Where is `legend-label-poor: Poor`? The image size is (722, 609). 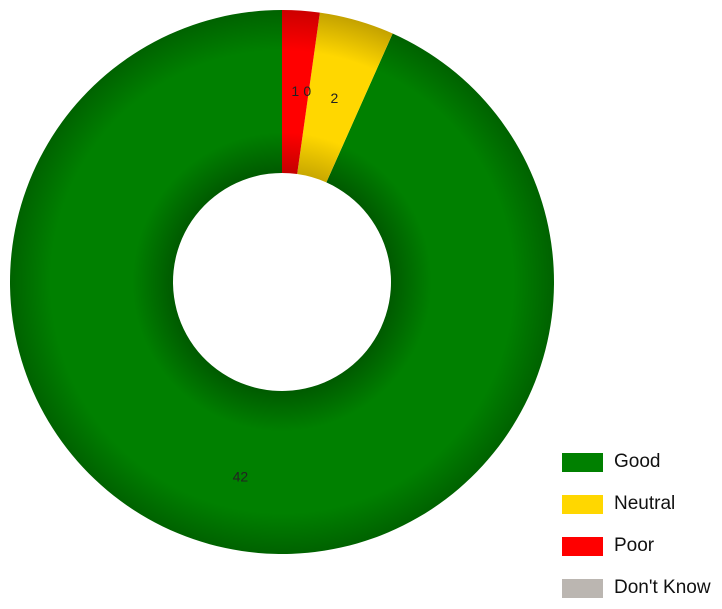
legend-label-poor: Poor is located at coordinates (634, 545).